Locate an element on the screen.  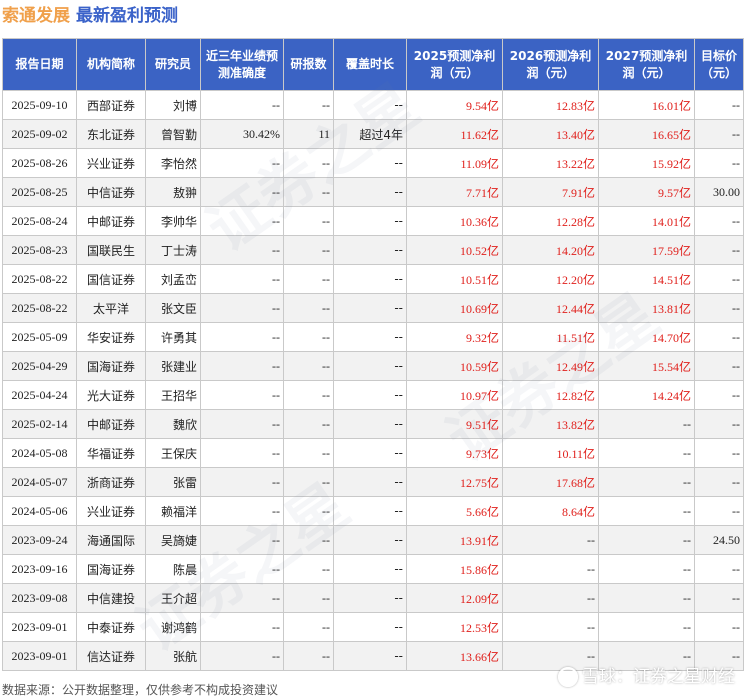
cell-reports: 11 is located at coordinates (308, 134).